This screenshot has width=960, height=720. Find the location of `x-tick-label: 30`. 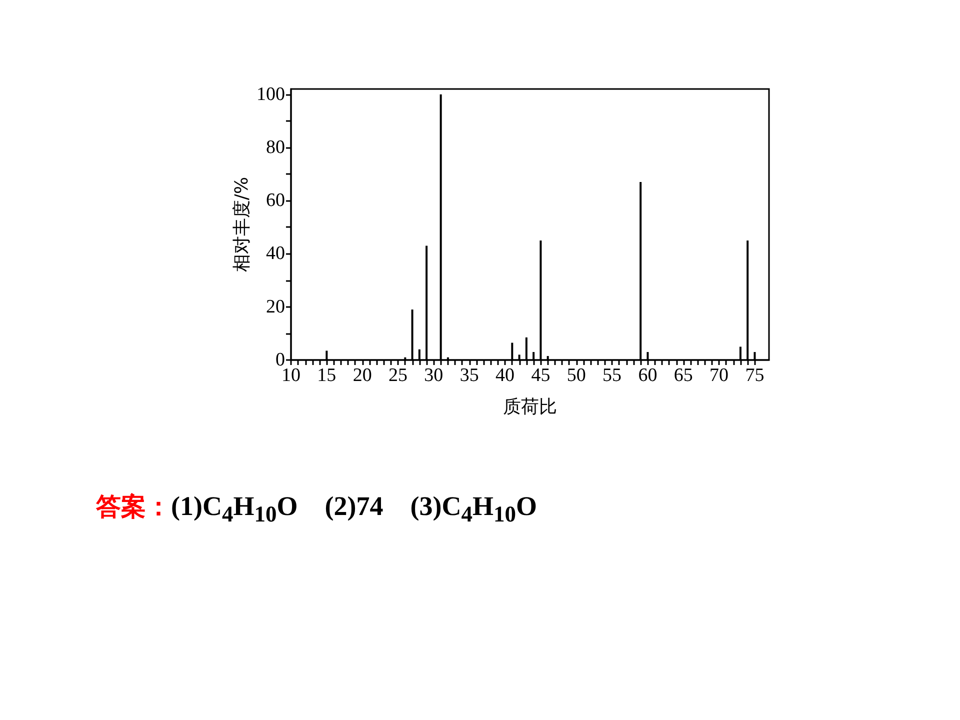

x-tick-label: 30 is located at coordinates (434, 375).